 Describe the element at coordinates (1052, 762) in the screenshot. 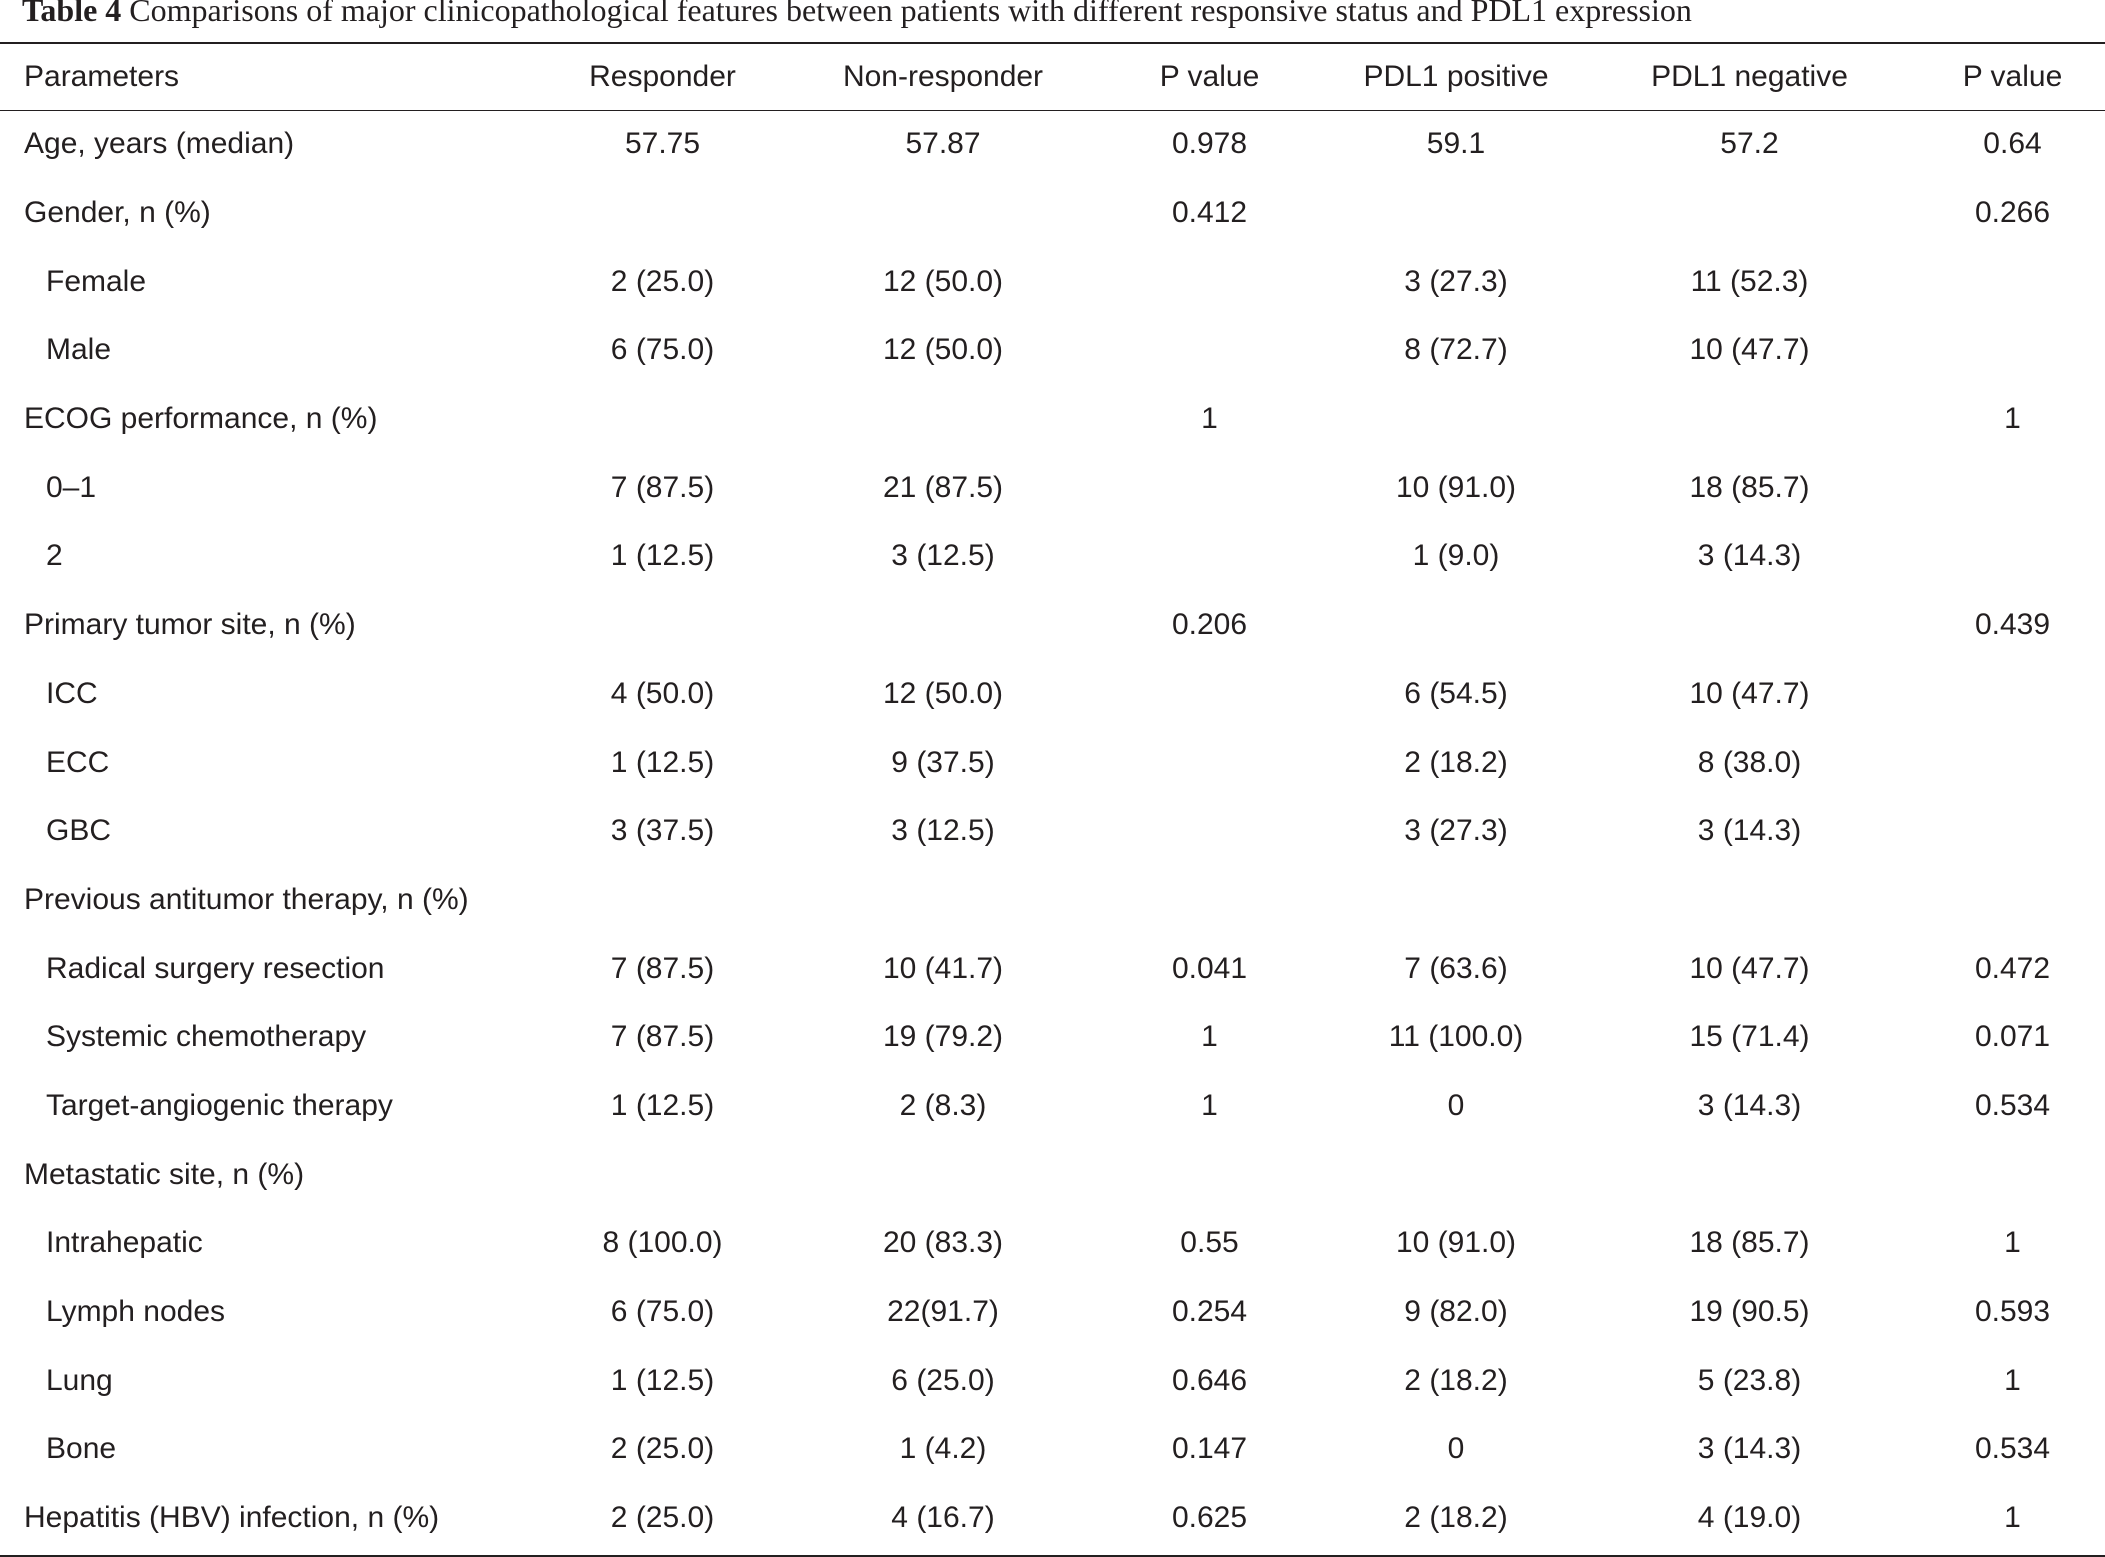

I see `table-row: ECC 1 (12.5) 9 (37.5) 2 (18.2) 8 (38.0)` at that location.